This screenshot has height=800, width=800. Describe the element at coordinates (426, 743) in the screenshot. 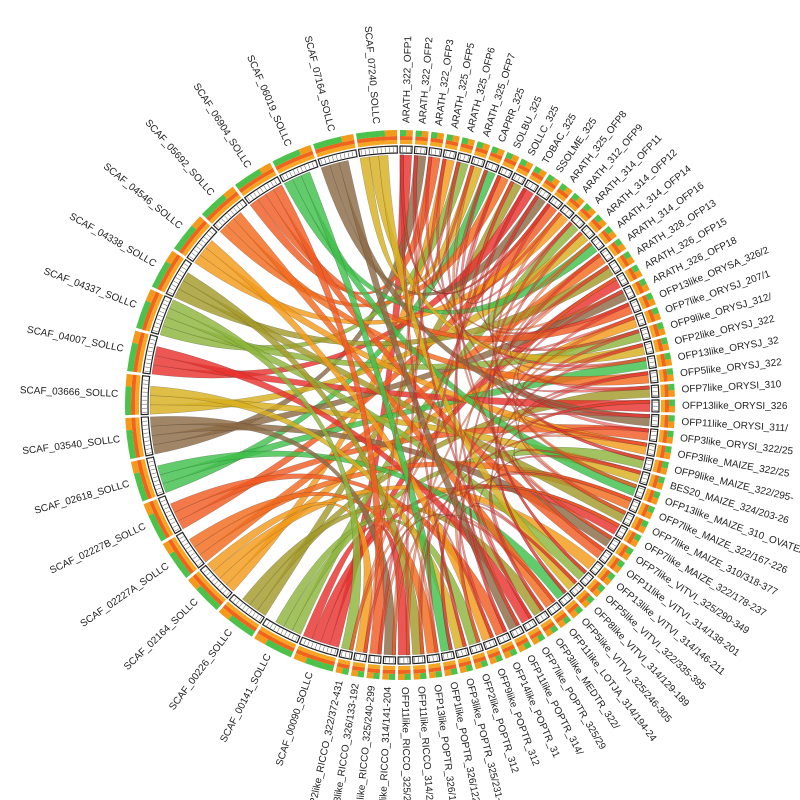

I see `segment-label: OFP11like_RICCO_314/203-266` at that location.